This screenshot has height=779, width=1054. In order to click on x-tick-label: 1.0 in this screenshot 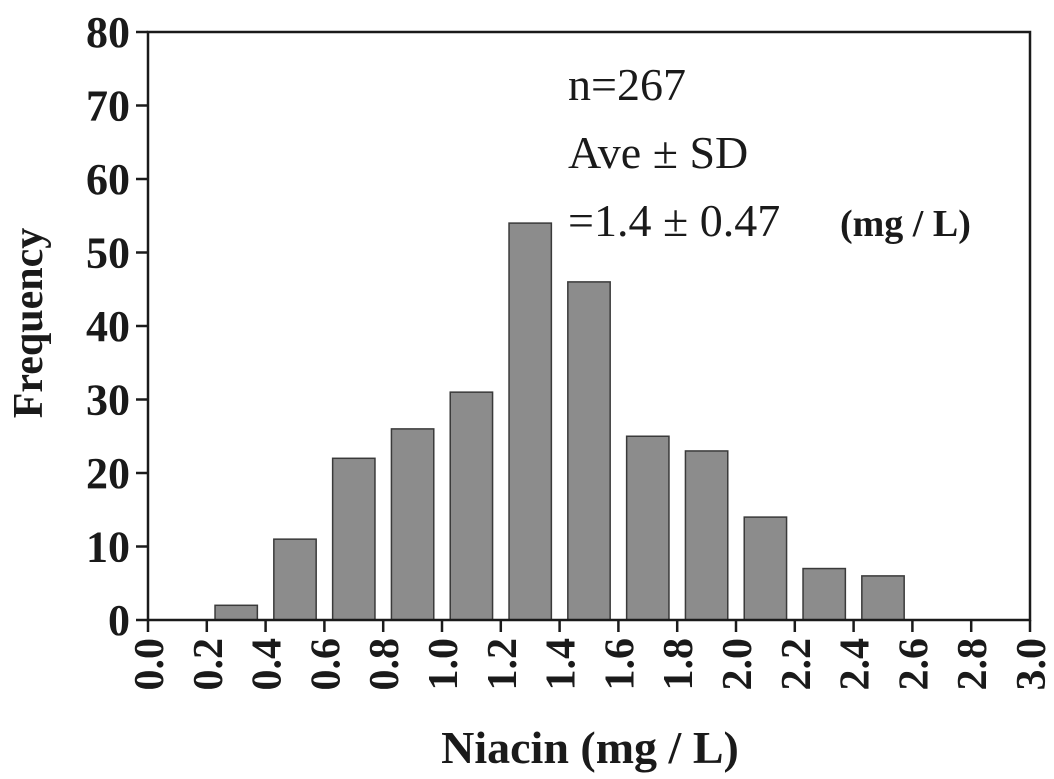, I will do `click(444, 664)`.